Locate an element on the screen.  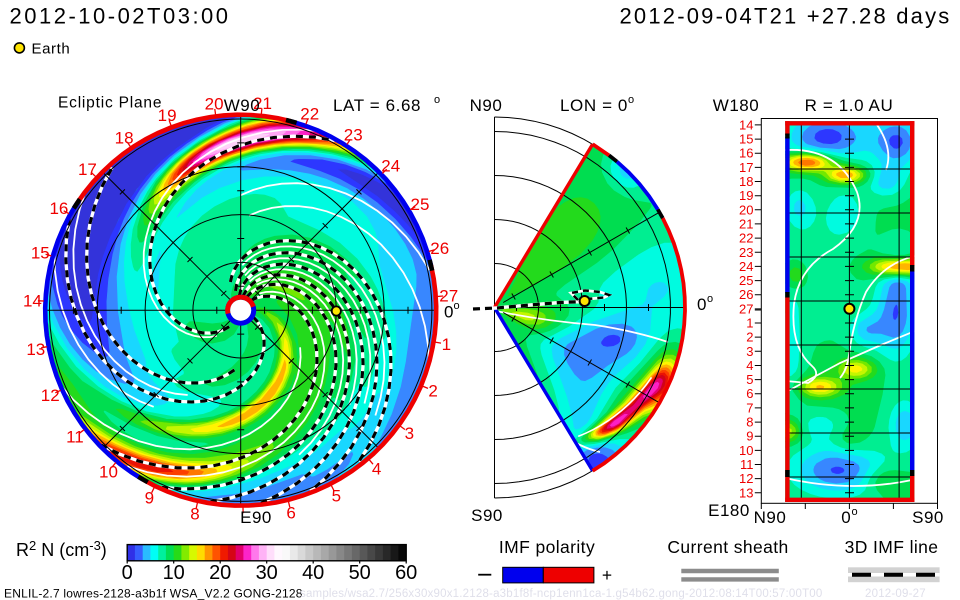
svg-text: 2012-09-04T21 +27.28 days is located at coordinates (785, 16).